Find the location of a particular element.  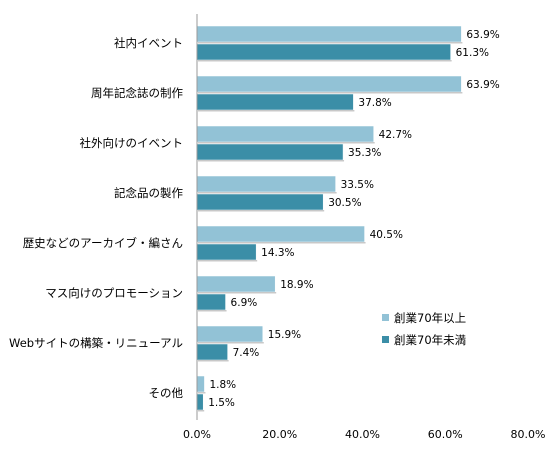

x-tick-label: 60.0% is located at coordinates (445, 434).